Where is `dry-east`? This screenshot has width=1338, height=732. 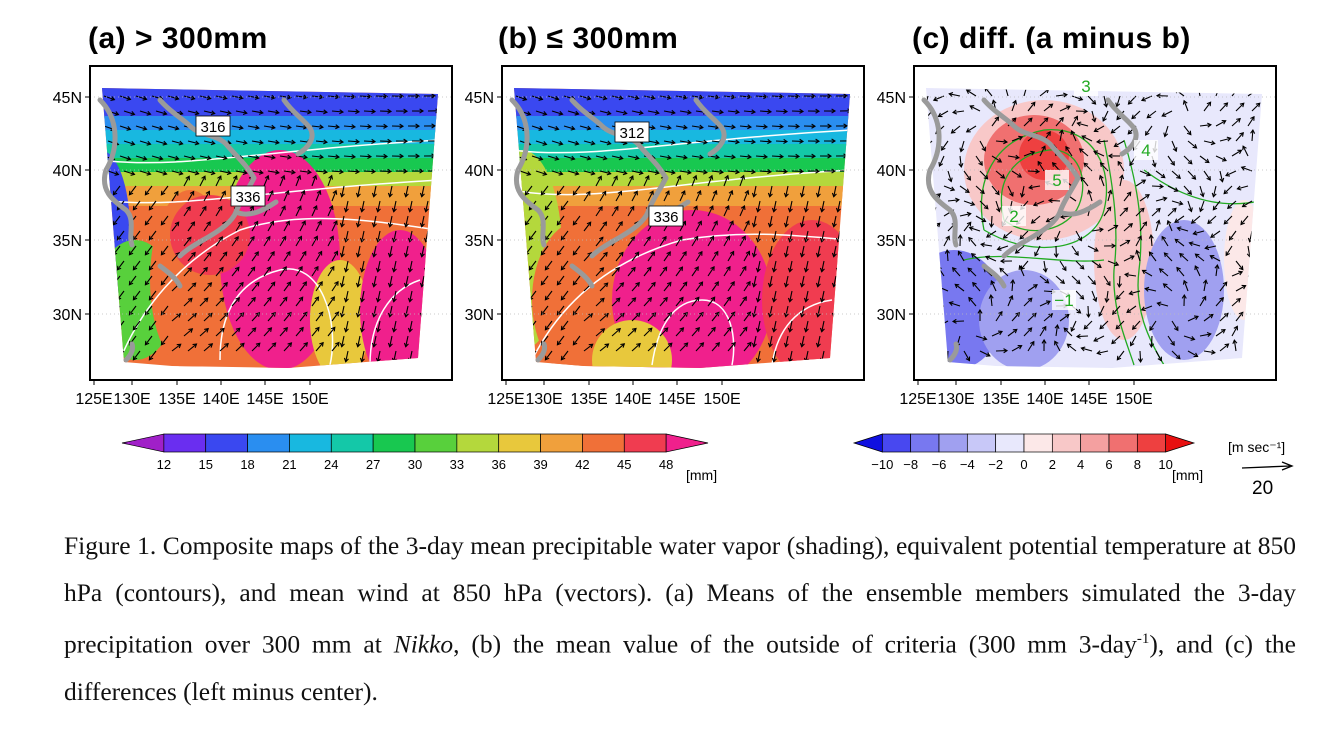
dry-east is located at coordinates (340, 314).